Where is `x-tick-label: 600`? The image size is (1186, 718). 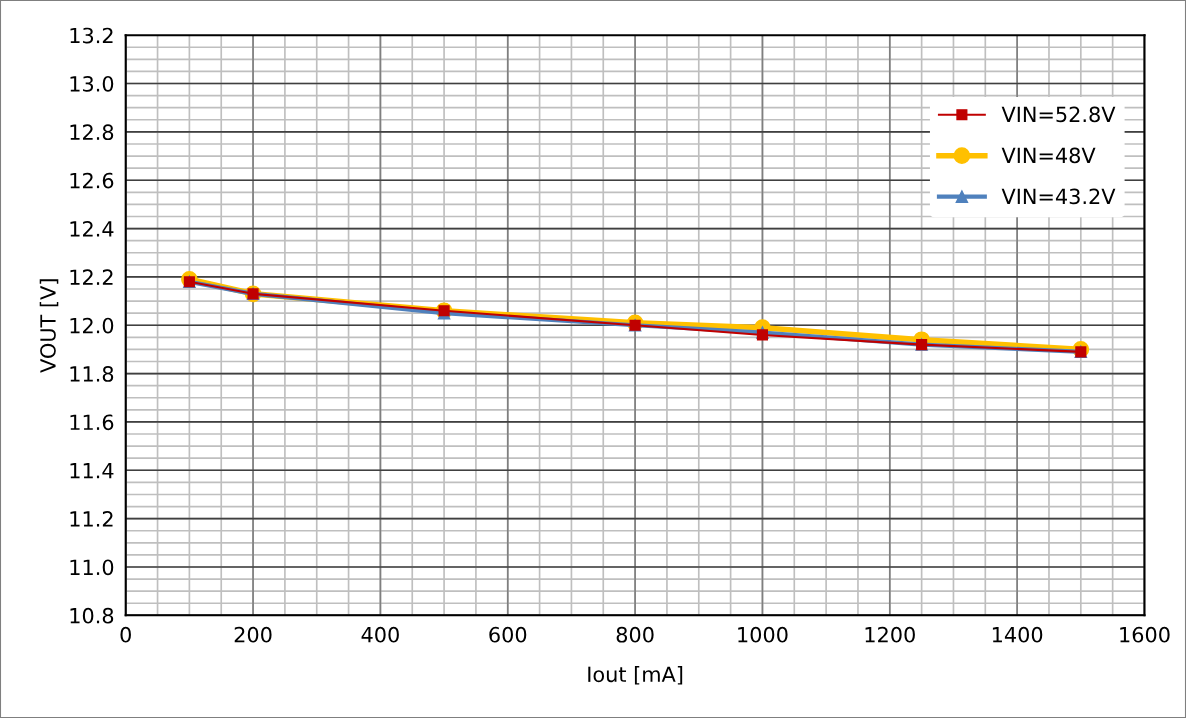 x-tick-label: 600 is located at coordinates (508, 634).